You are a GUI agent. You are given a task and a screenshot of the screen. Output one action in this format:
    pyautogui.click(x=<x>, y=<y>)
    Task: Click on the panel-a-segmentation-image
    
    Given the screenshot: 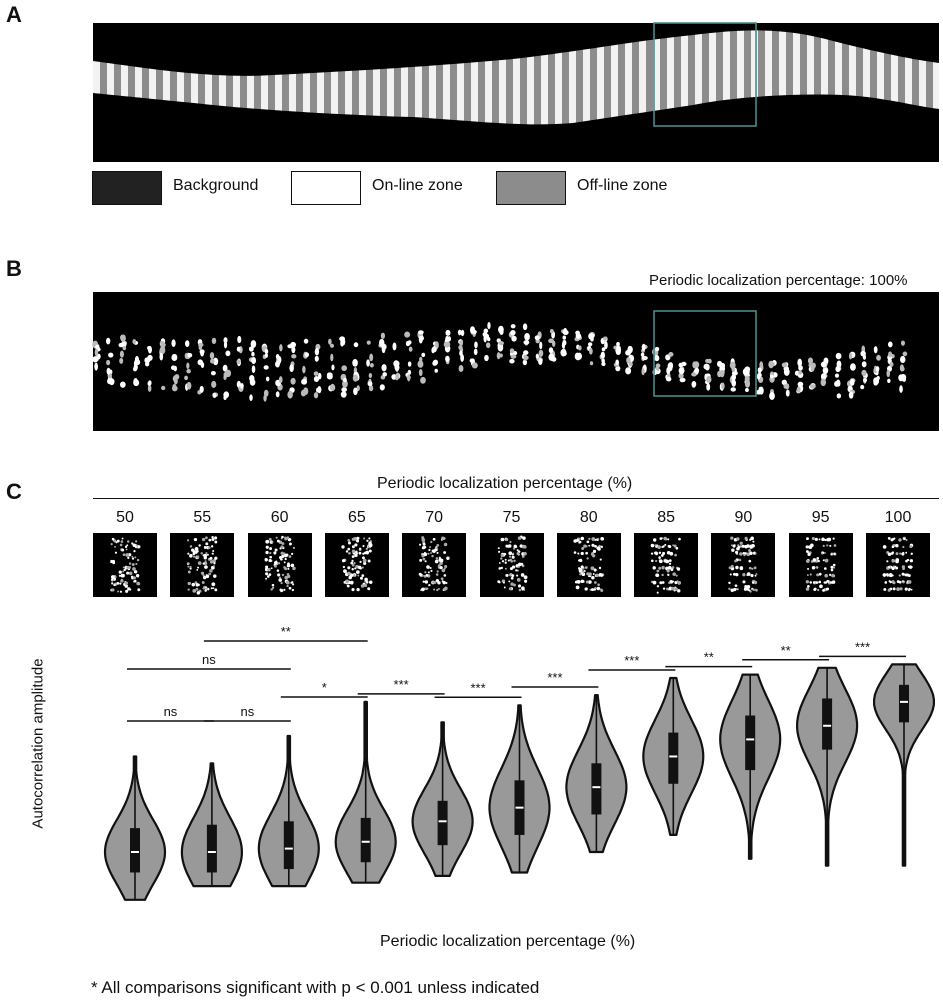 What is the action you would take?
    pyautogui.click(x=516, y=92)
    